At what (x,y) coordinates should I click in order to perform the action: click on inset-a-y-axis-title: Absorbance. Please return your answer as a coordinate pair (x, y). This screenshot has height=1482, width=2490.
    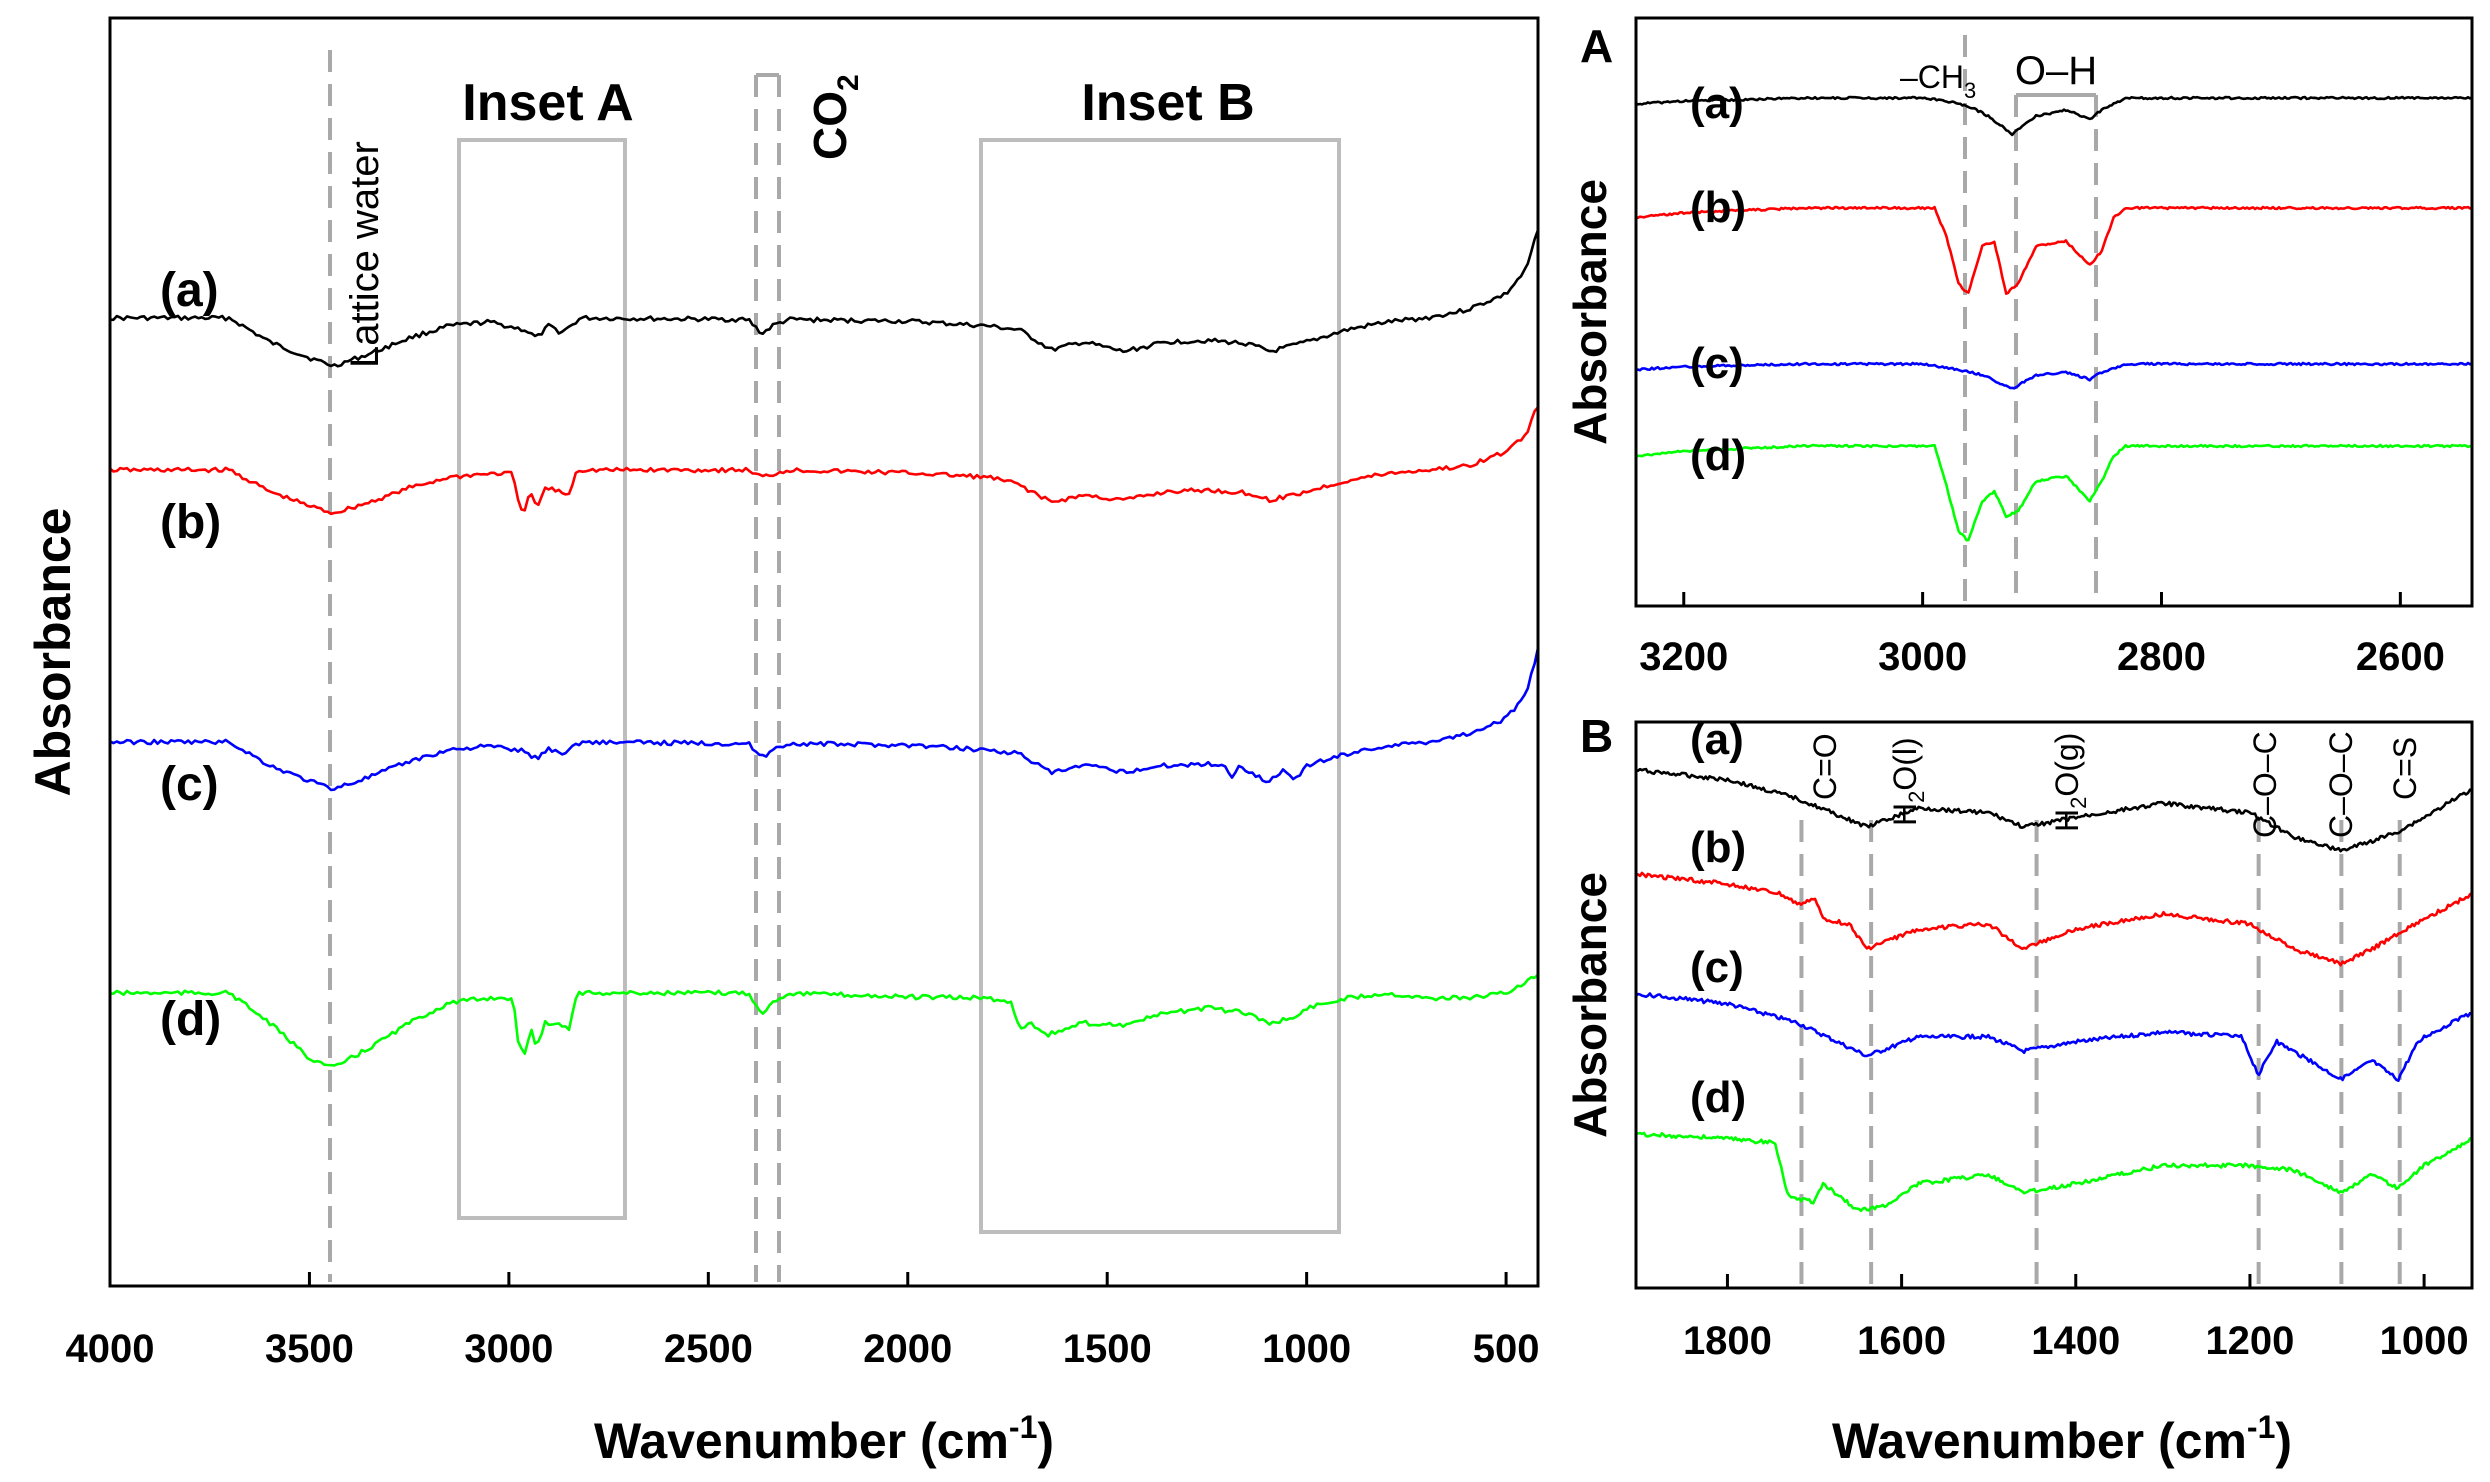
    Looking at the image, I should click on (1590, 312).